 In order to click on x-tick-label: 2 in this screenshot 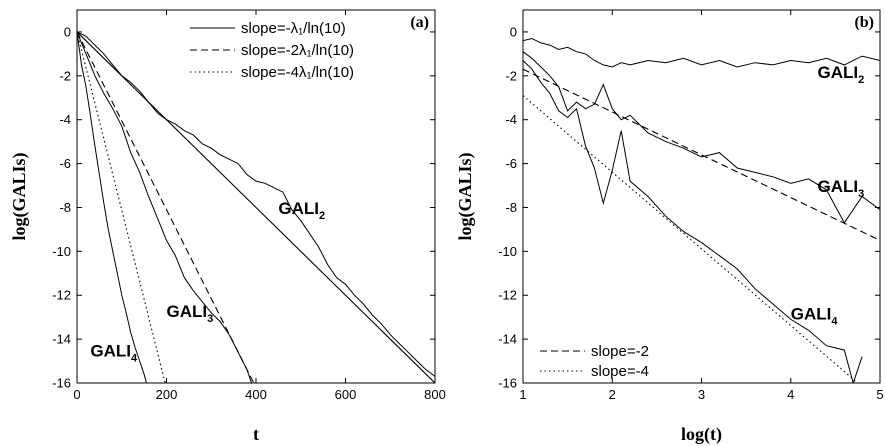, I will do `click(612, 394)`.